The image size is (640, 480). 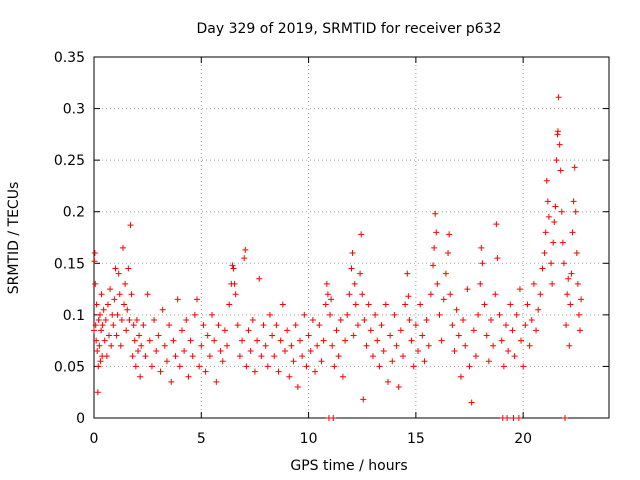 I want to click on x-tick-label: 0, so click(x=94, y=439).